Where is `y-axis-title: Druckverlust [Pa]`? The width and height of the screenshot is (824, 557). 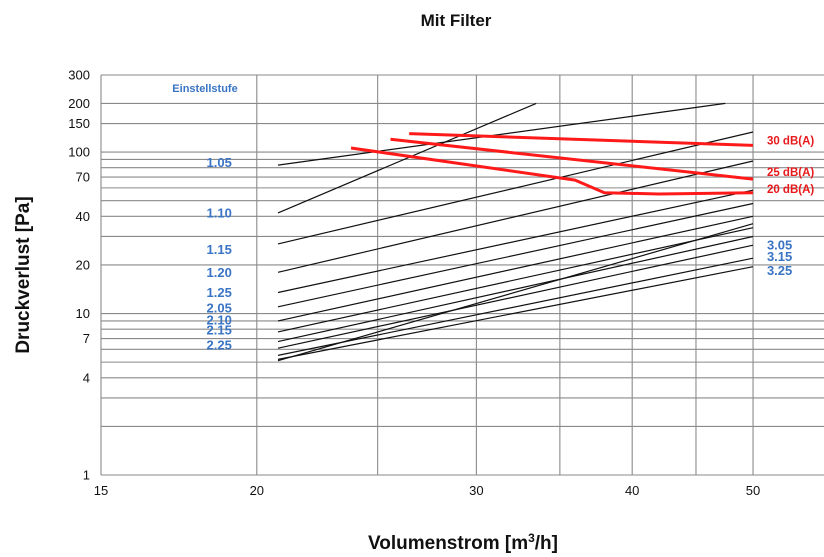 y-axis-title: Druckverlust [Pa] is located at coordinates (23, 274).